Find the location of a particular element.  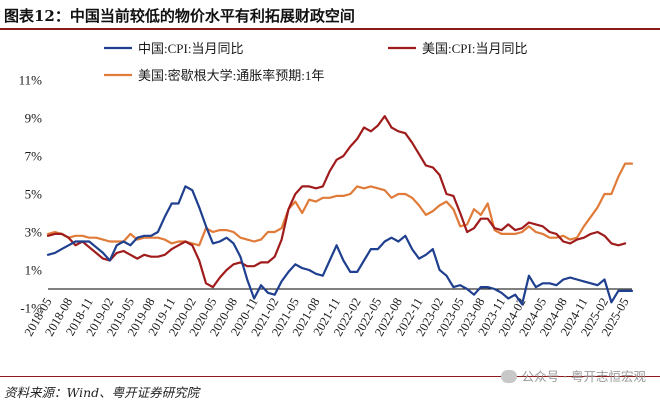

y-tick-label: 5% is located at coordinates (34, 194).